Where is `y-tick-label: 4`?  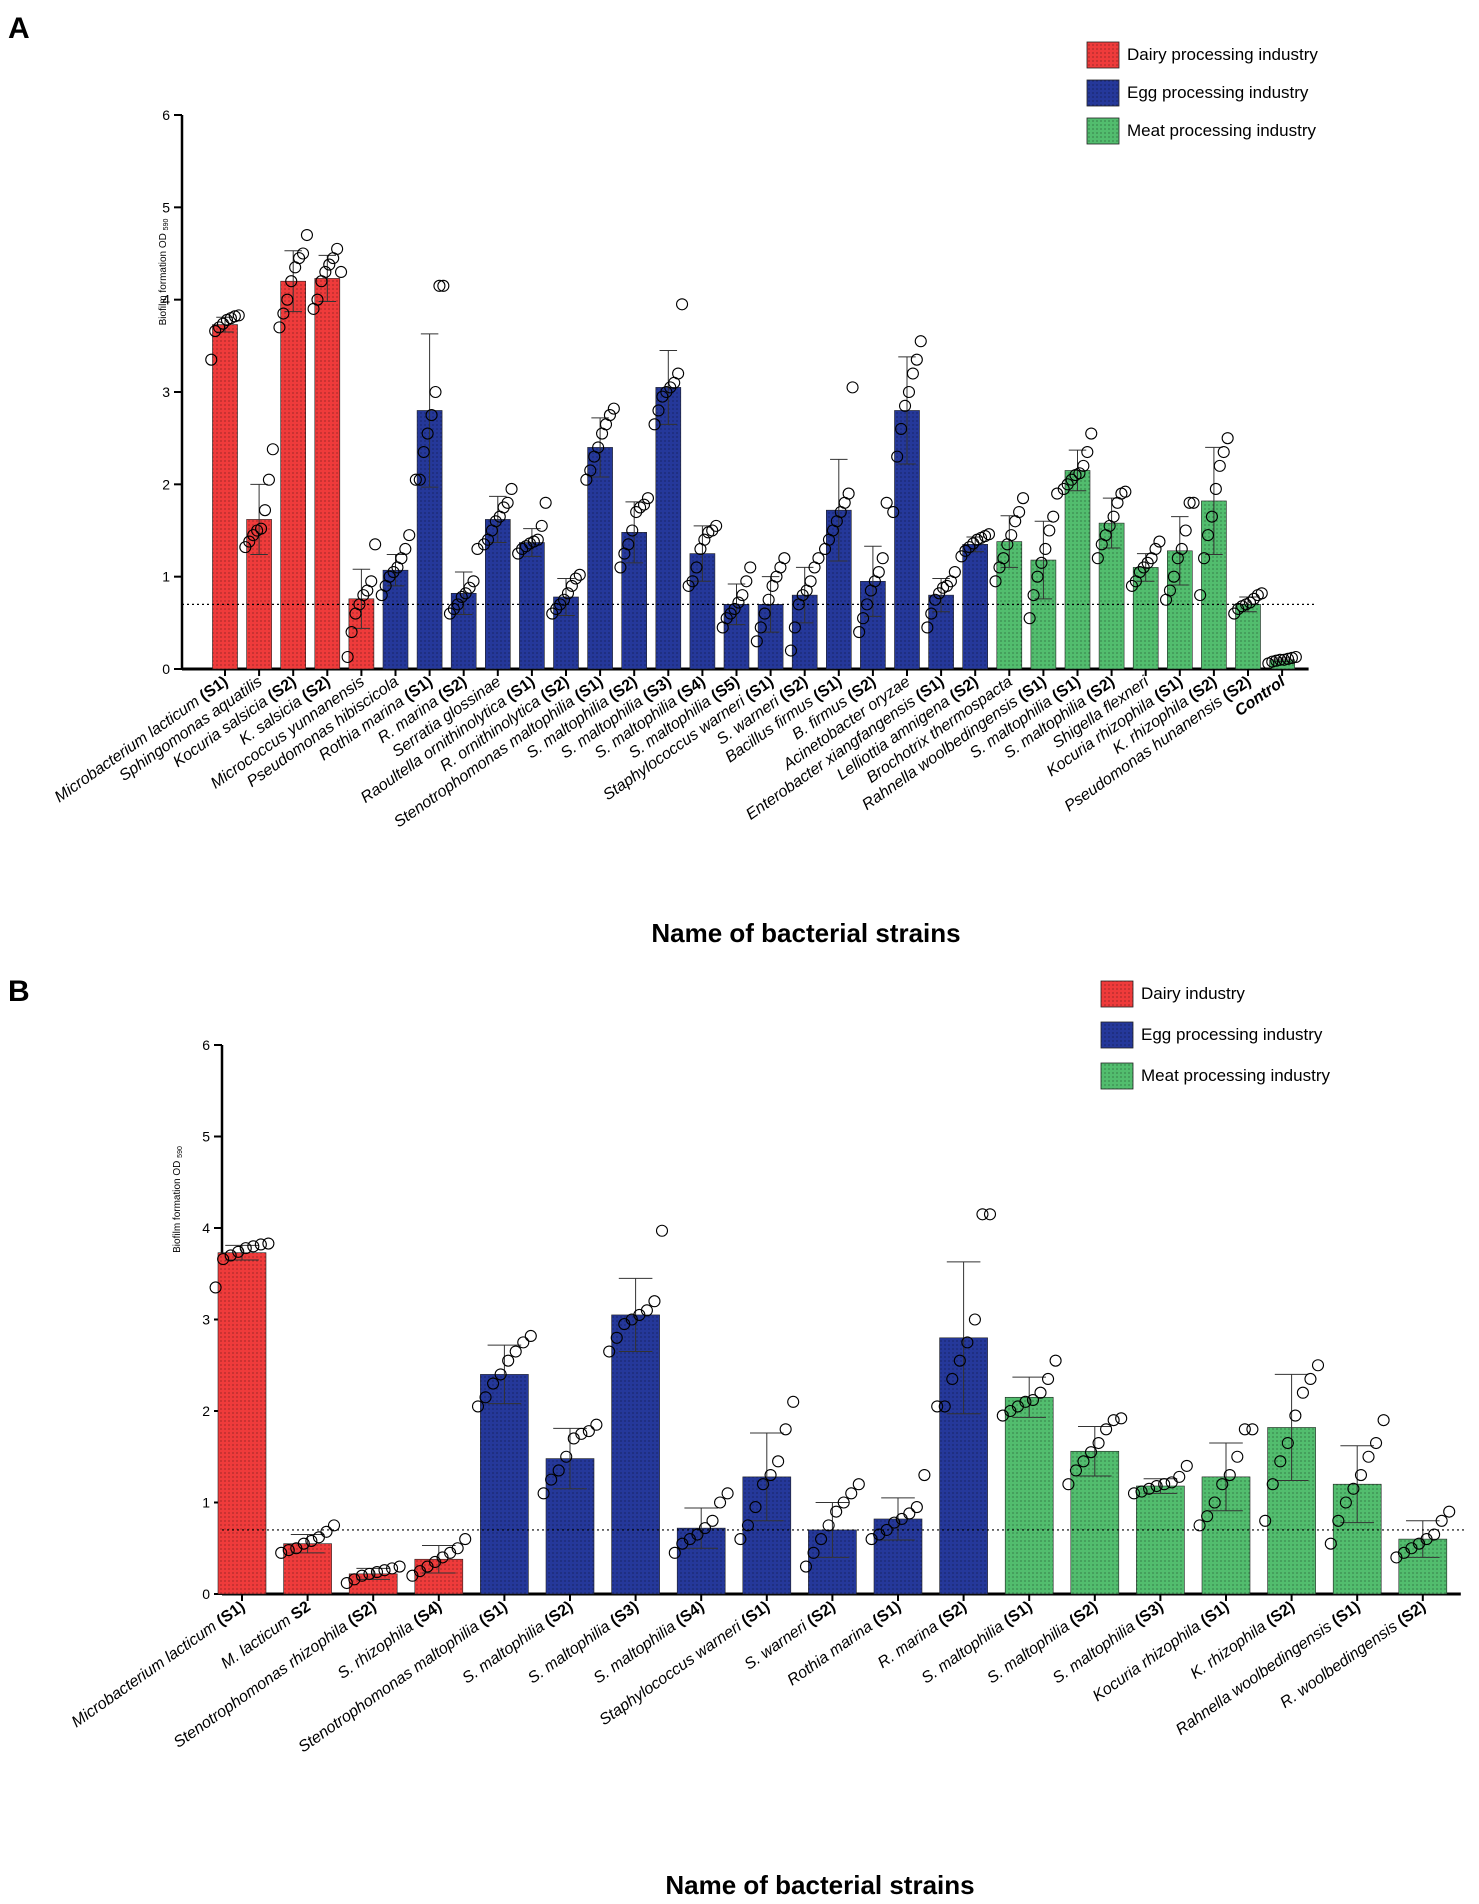
y-tick-label: 4 is located at coordinates (166, 300).